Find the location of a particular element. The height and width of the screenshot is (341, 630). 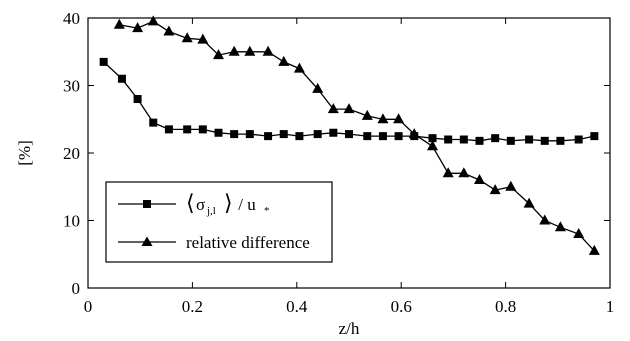

x-tick-label: 0.2 is located at coordinates (192, 306).